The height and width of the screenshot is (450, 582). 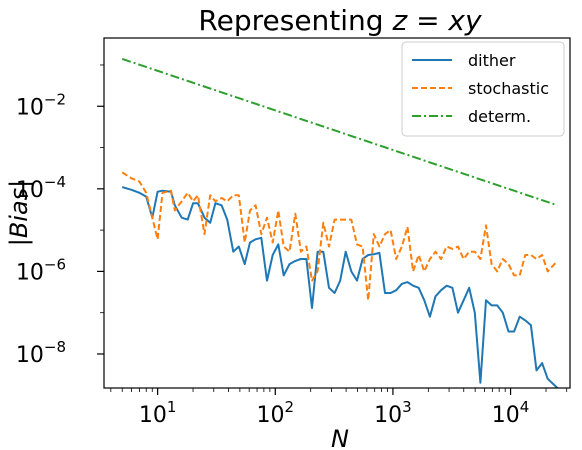 What do you see at coordinates (340, 437) in the screenshot?
I see `x-axis-label: N` at bounding box center [340, 437].